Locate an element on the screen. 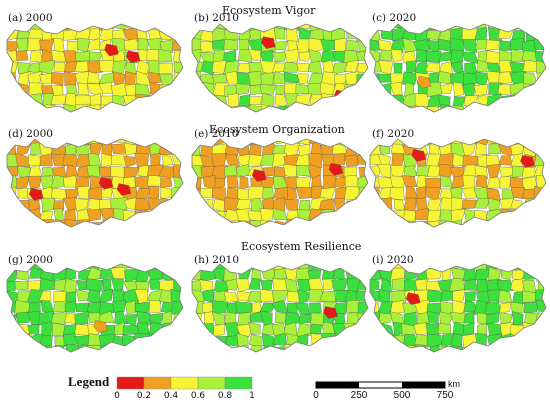 This screenshot has height=406, width=550. map-panel-f is located at coordinates (458, 191).